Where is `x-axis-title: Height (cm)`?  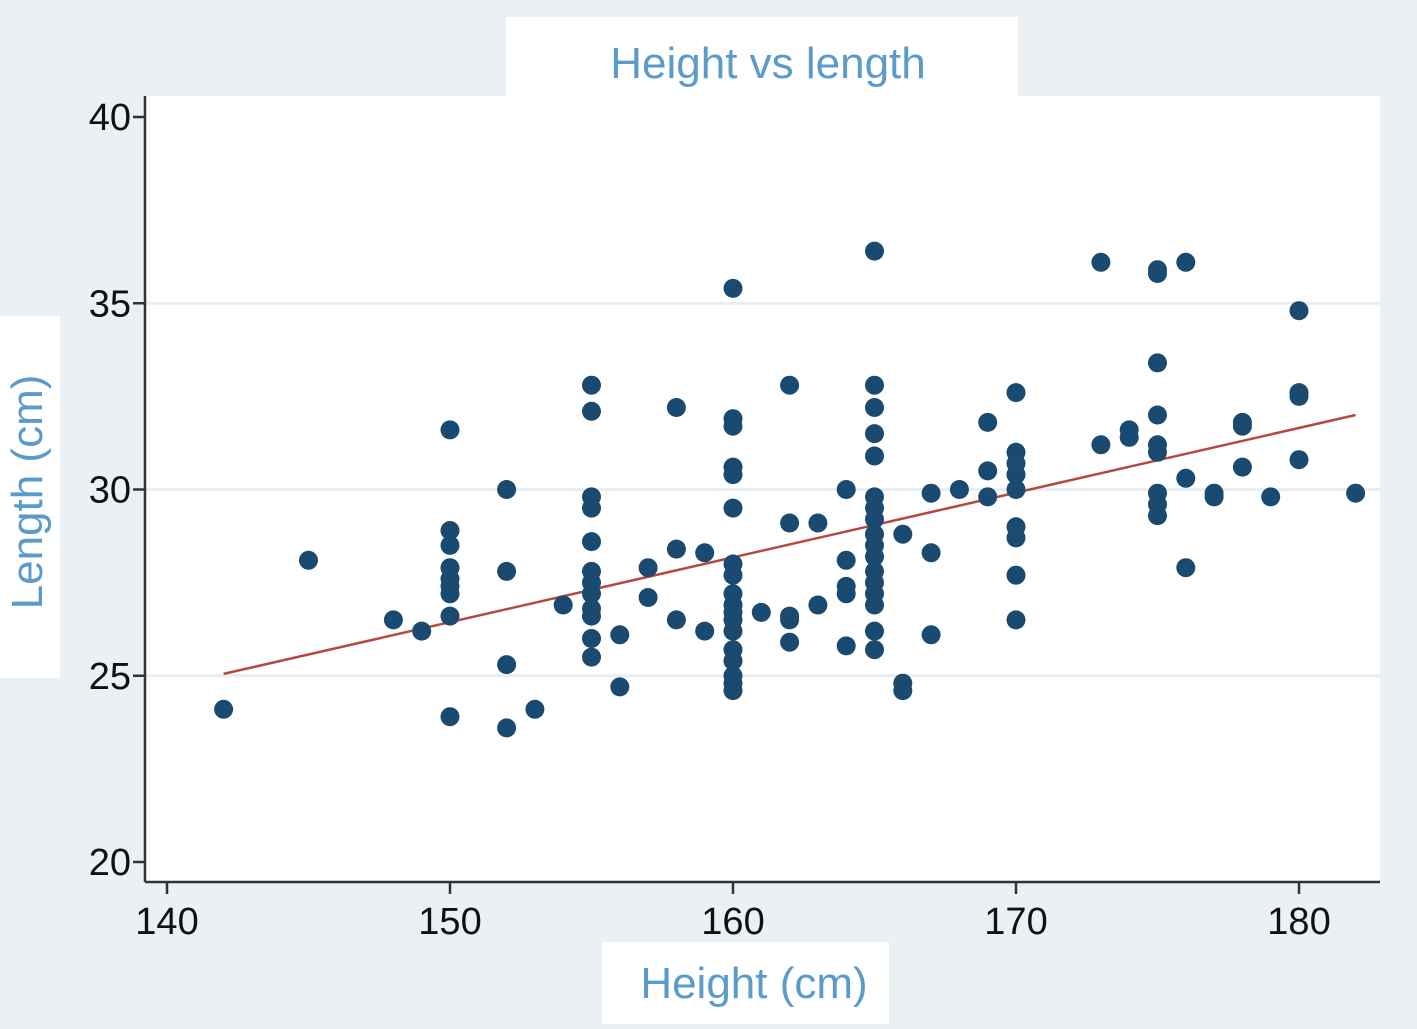
x-axis-title: Height (cm) is located at coordinates (753, 983).